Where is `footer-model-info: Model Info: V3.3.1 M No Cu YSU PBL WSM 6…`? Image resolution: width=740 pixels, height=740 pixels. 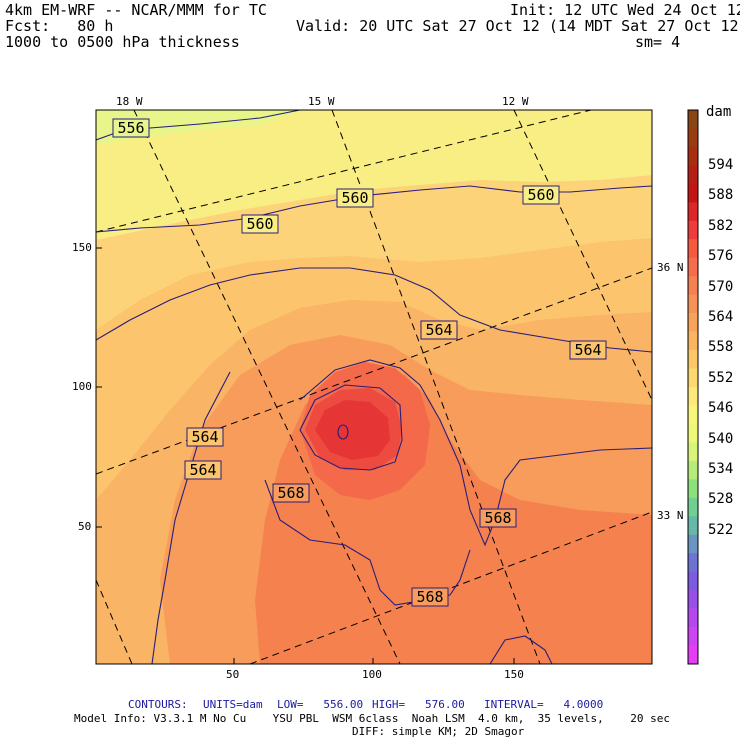 footer-model-info: Model Info: V3.3.1 M No Cu YSU PBL WSM 6… is located at coordinates (372, 718).